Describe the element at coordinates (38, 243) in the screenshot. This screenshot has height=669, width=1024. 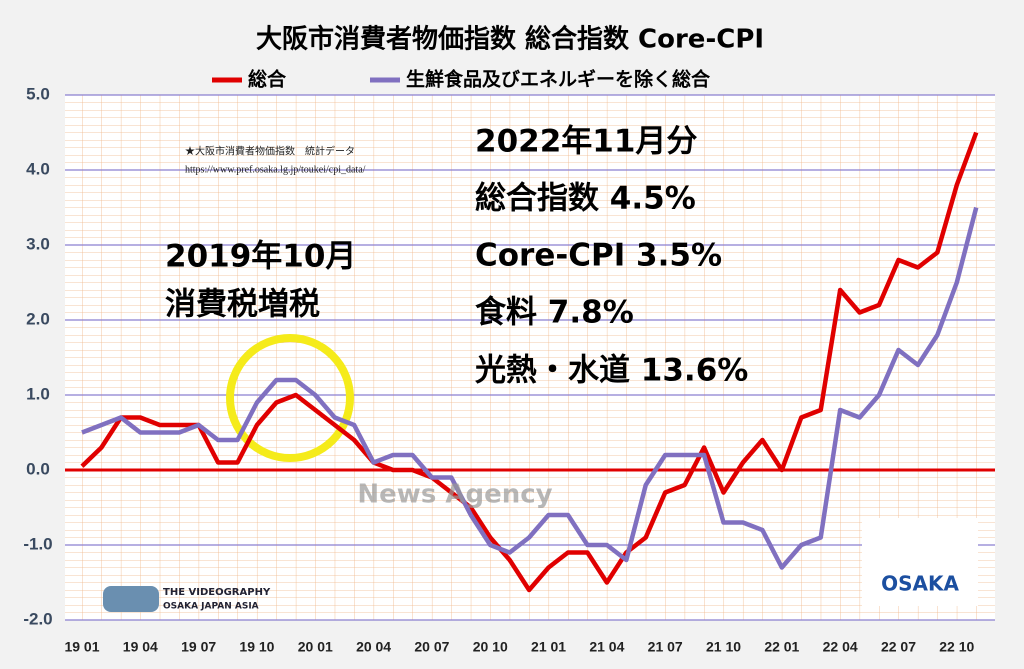
I see `y-tick-label: 3.0` at that location.